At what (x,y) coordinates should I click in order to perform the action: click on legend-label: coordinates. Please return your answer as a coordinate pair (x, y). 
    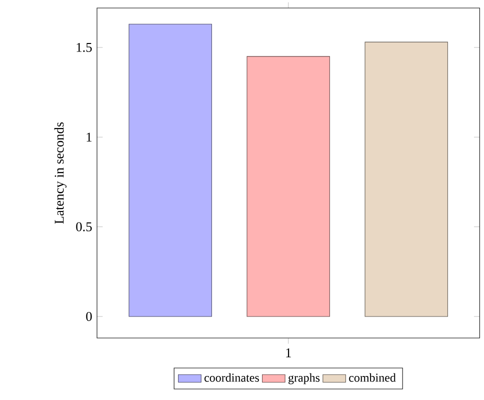
    Looking at the image, I should click on (231, 377).